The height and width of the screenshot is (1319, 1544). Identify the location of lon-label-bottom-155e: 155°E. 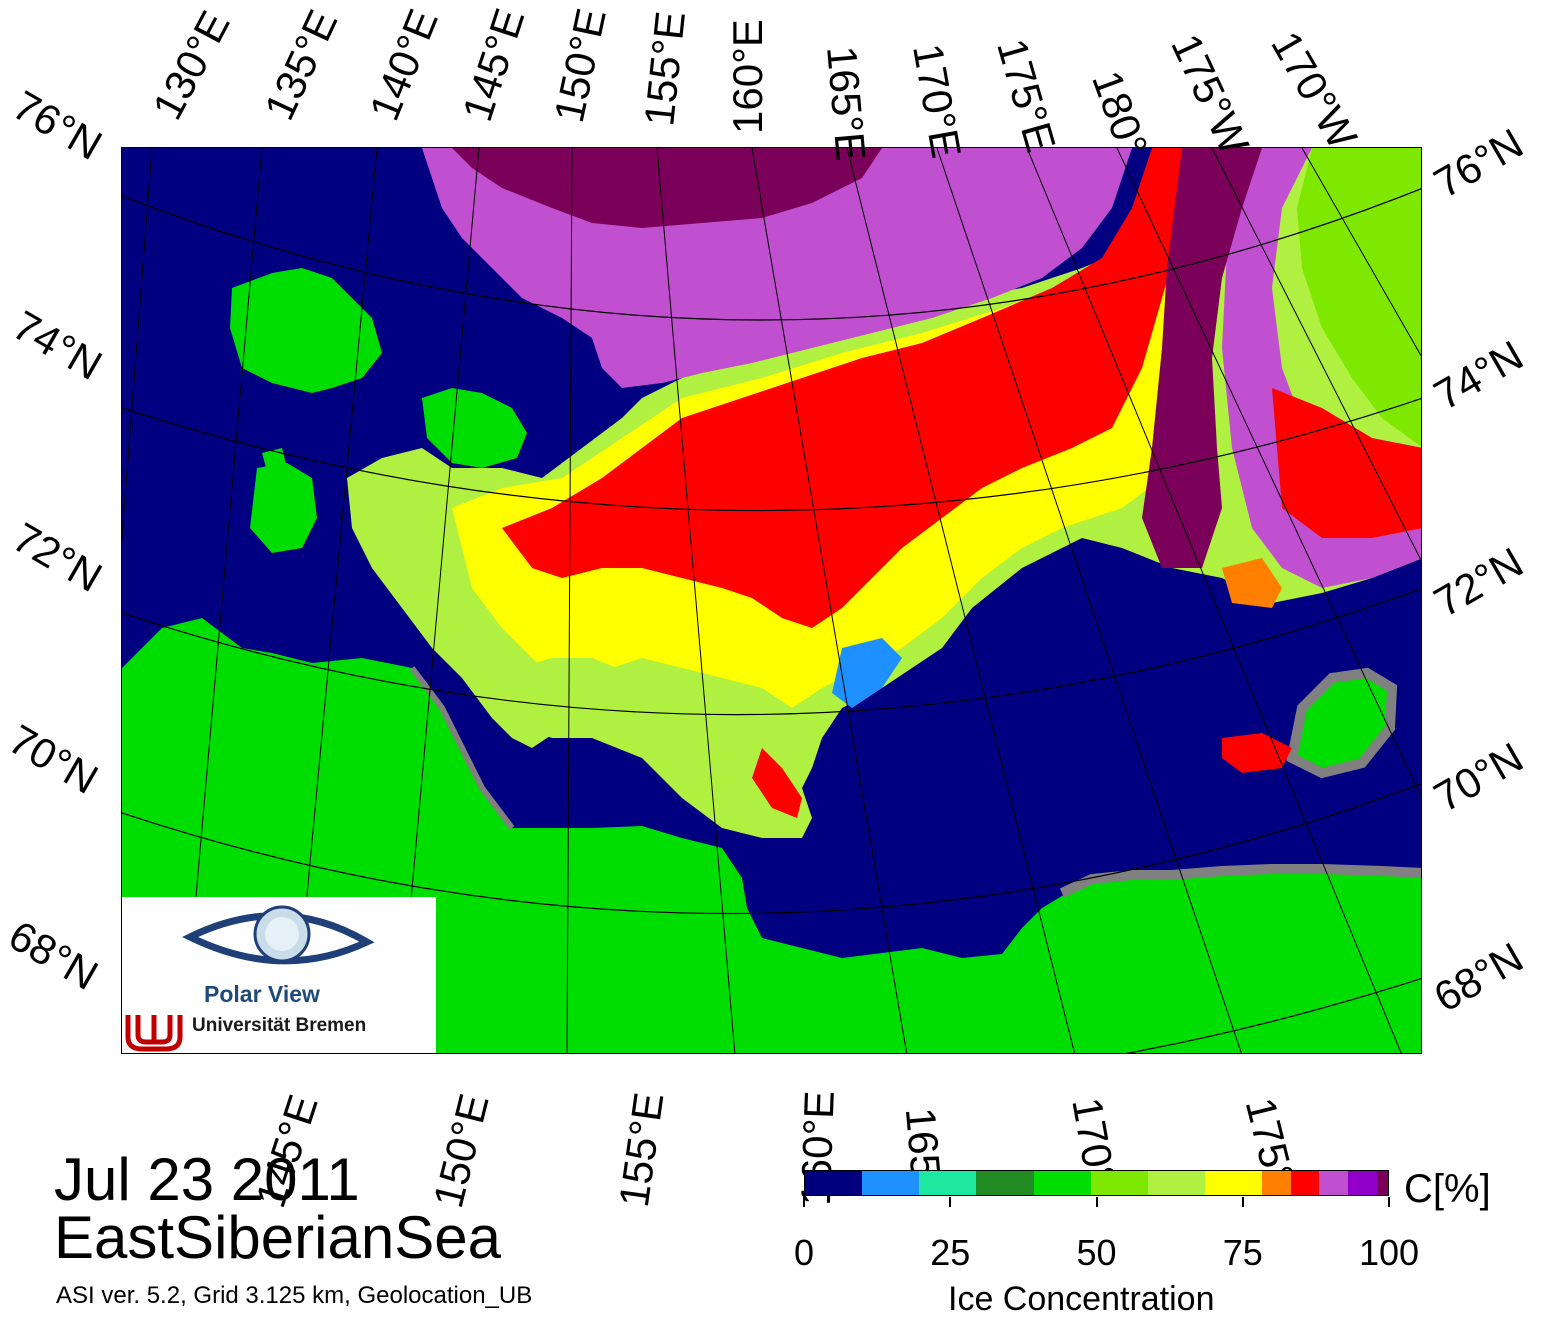
(641, 1149).